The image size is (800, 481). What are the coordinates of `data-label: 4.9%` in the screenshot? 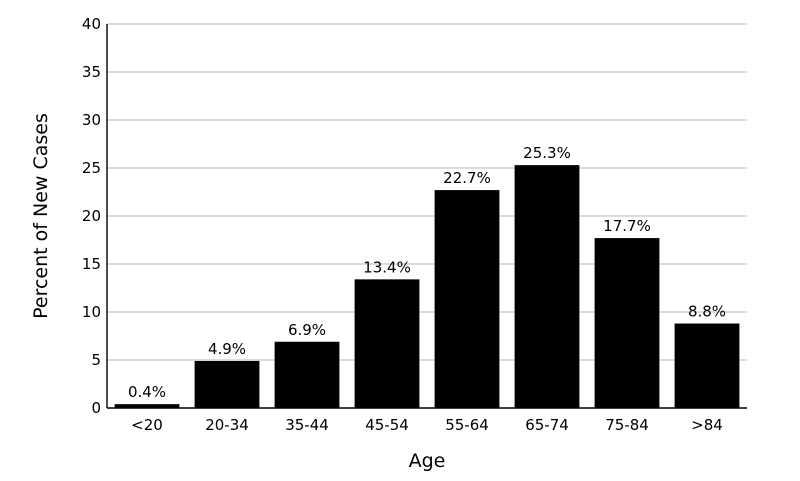 It's located at (227, 349).